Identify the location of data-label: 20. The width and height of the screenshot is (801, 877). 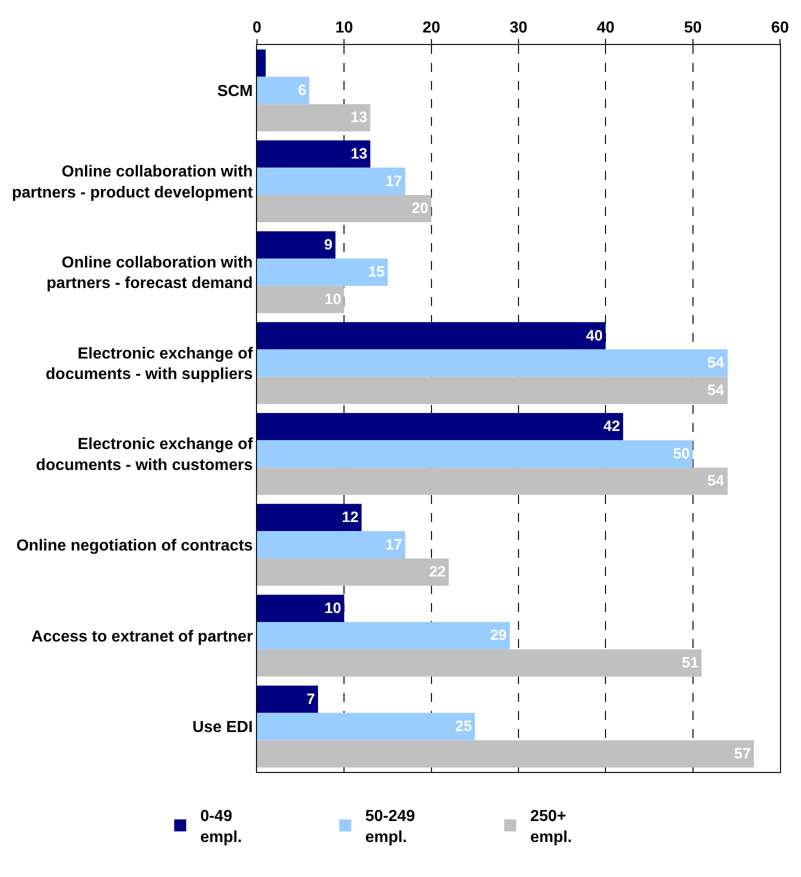
(420, 209).